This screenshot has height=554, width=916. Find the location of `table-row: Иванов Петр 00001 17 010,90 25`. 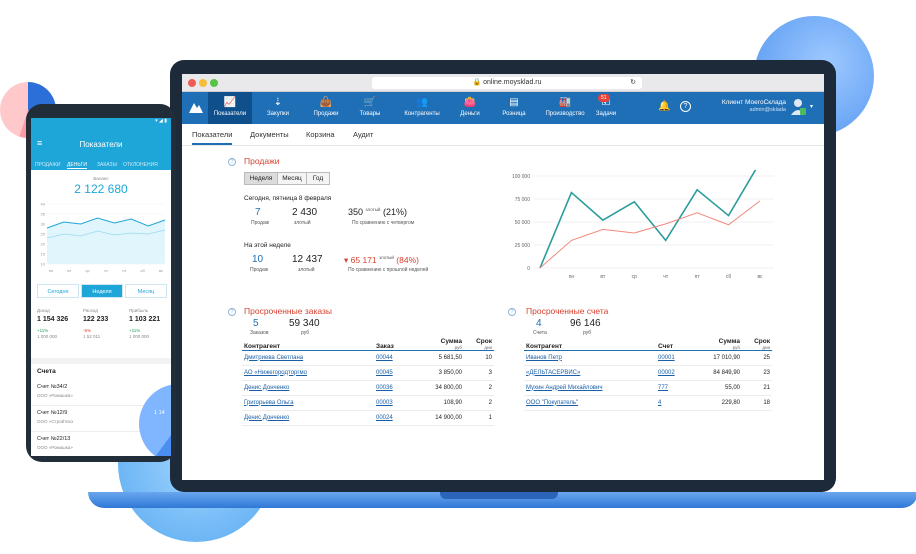

table-row: Иванов Петр 00001 17 010,90 25 is located at coordinates (648, 358).